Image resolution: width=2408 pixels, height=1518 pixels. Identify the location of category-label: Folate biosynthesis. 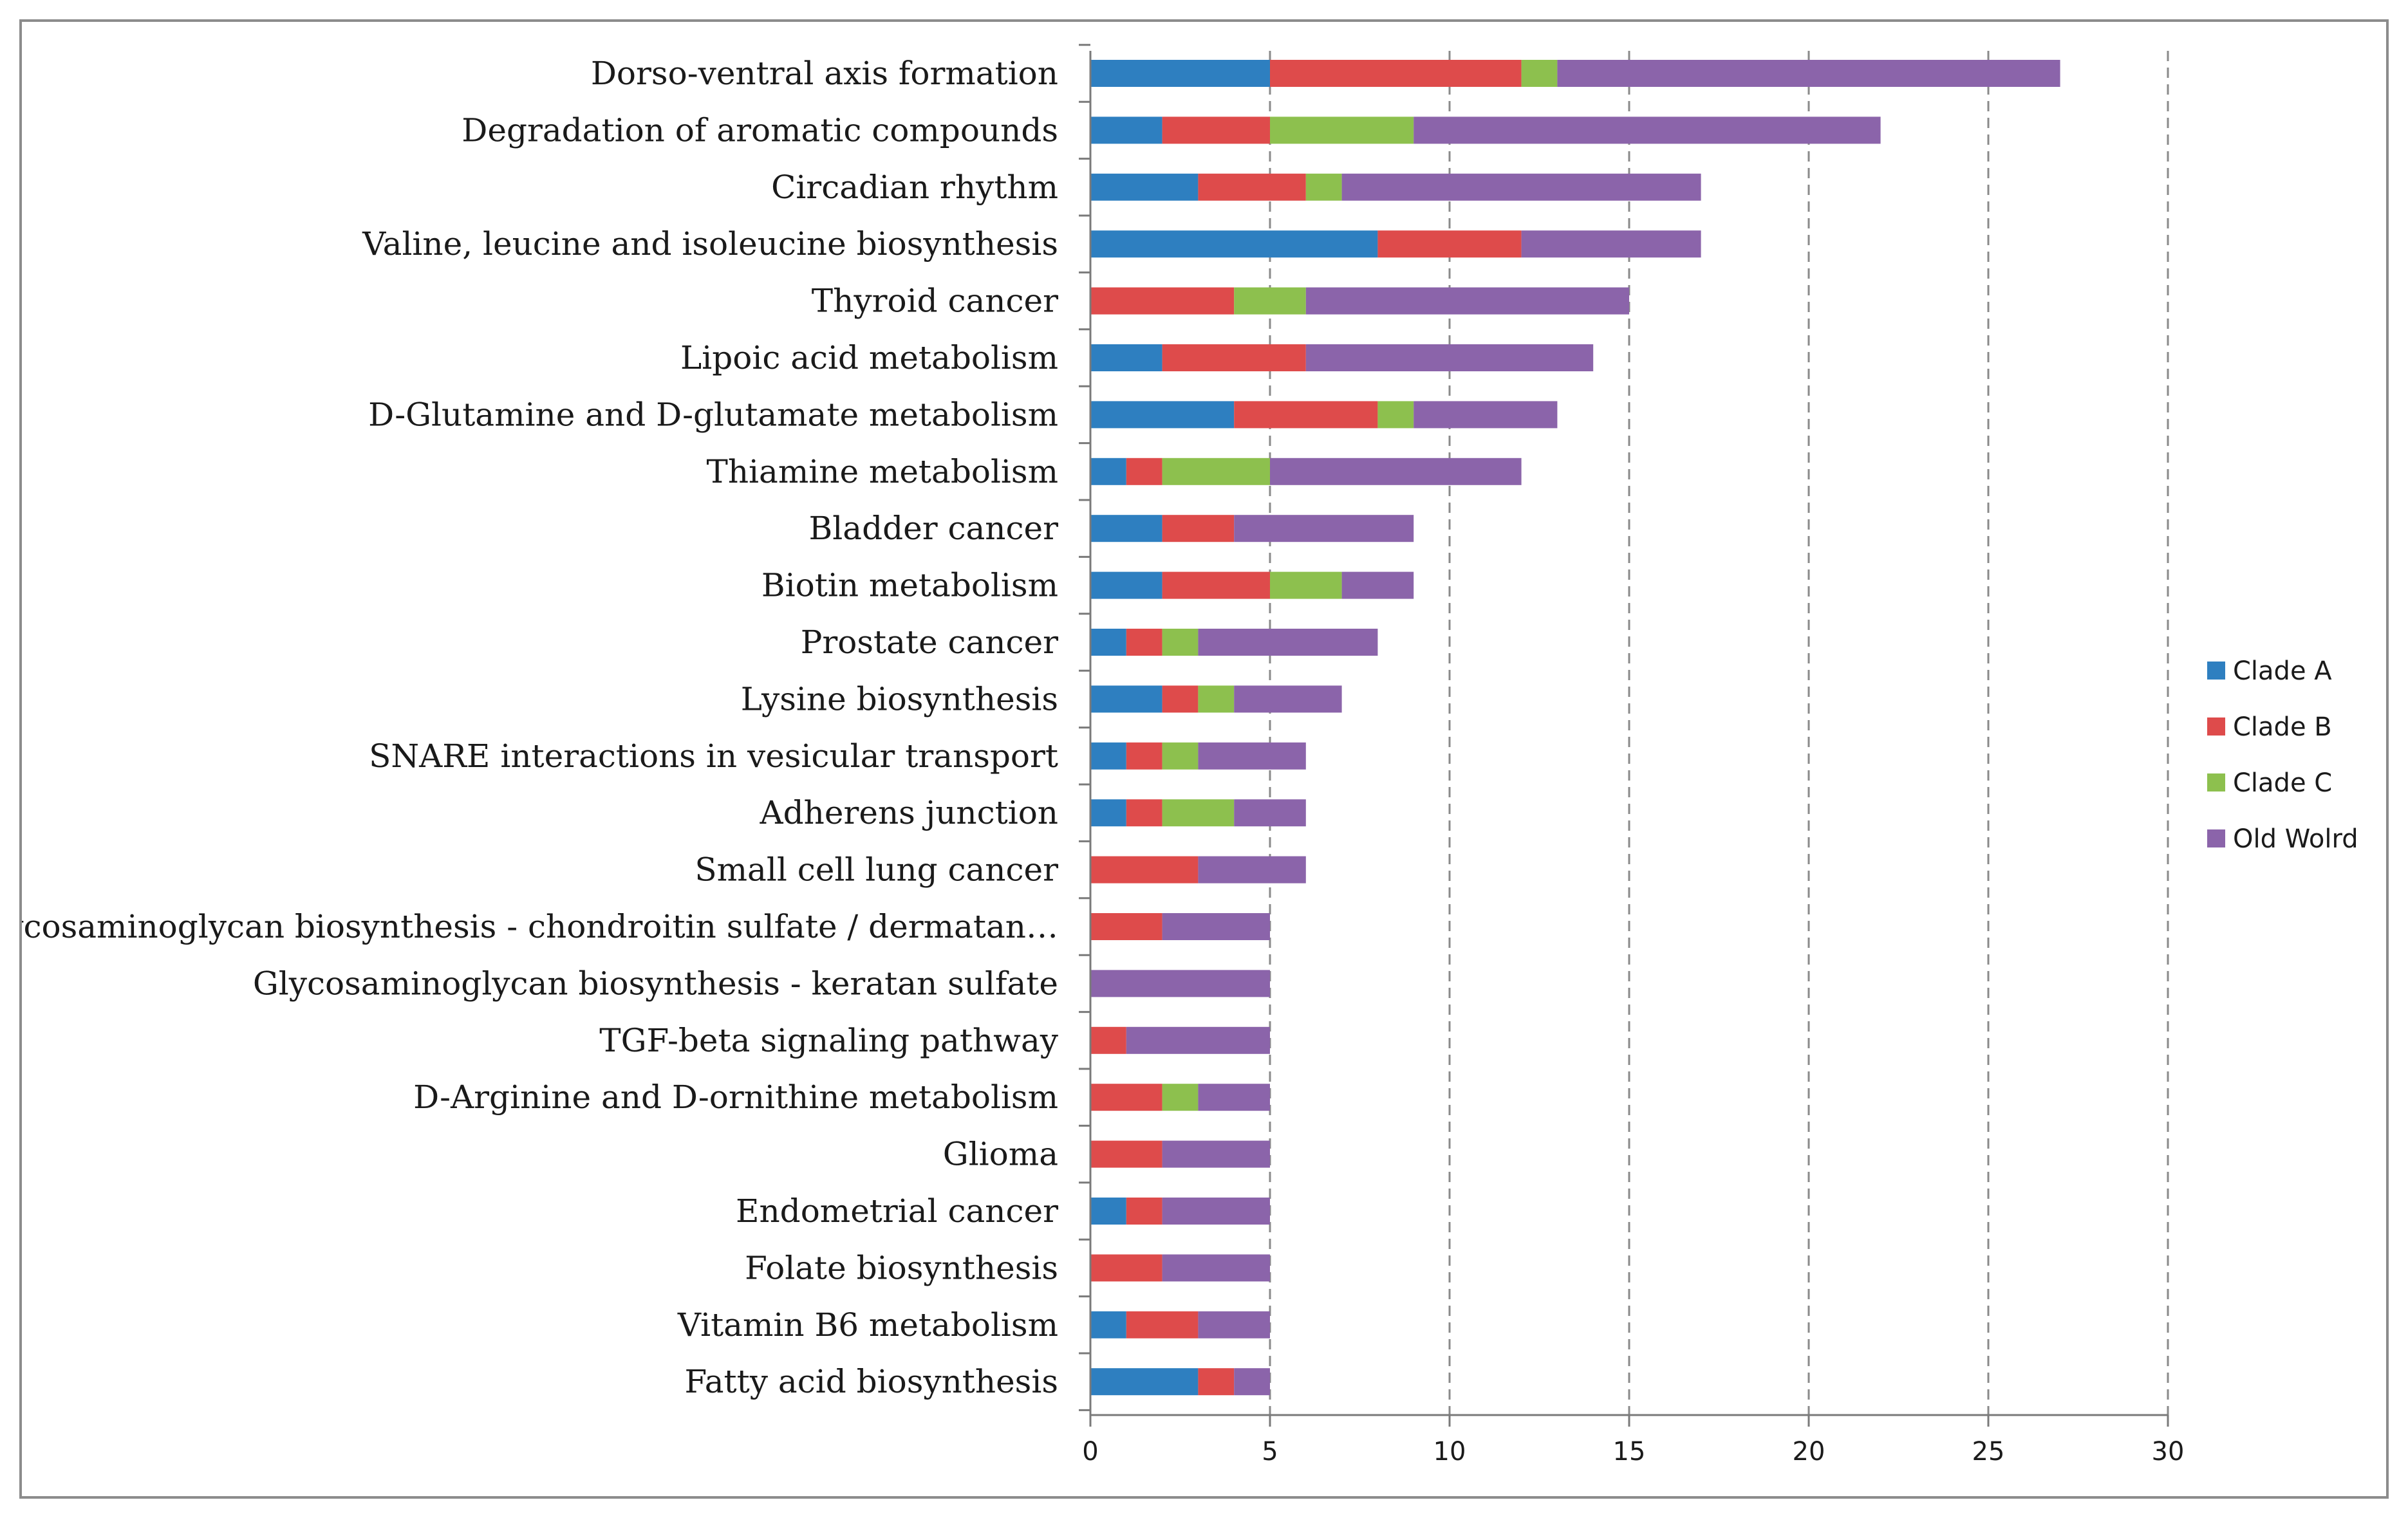
(901, 1268).